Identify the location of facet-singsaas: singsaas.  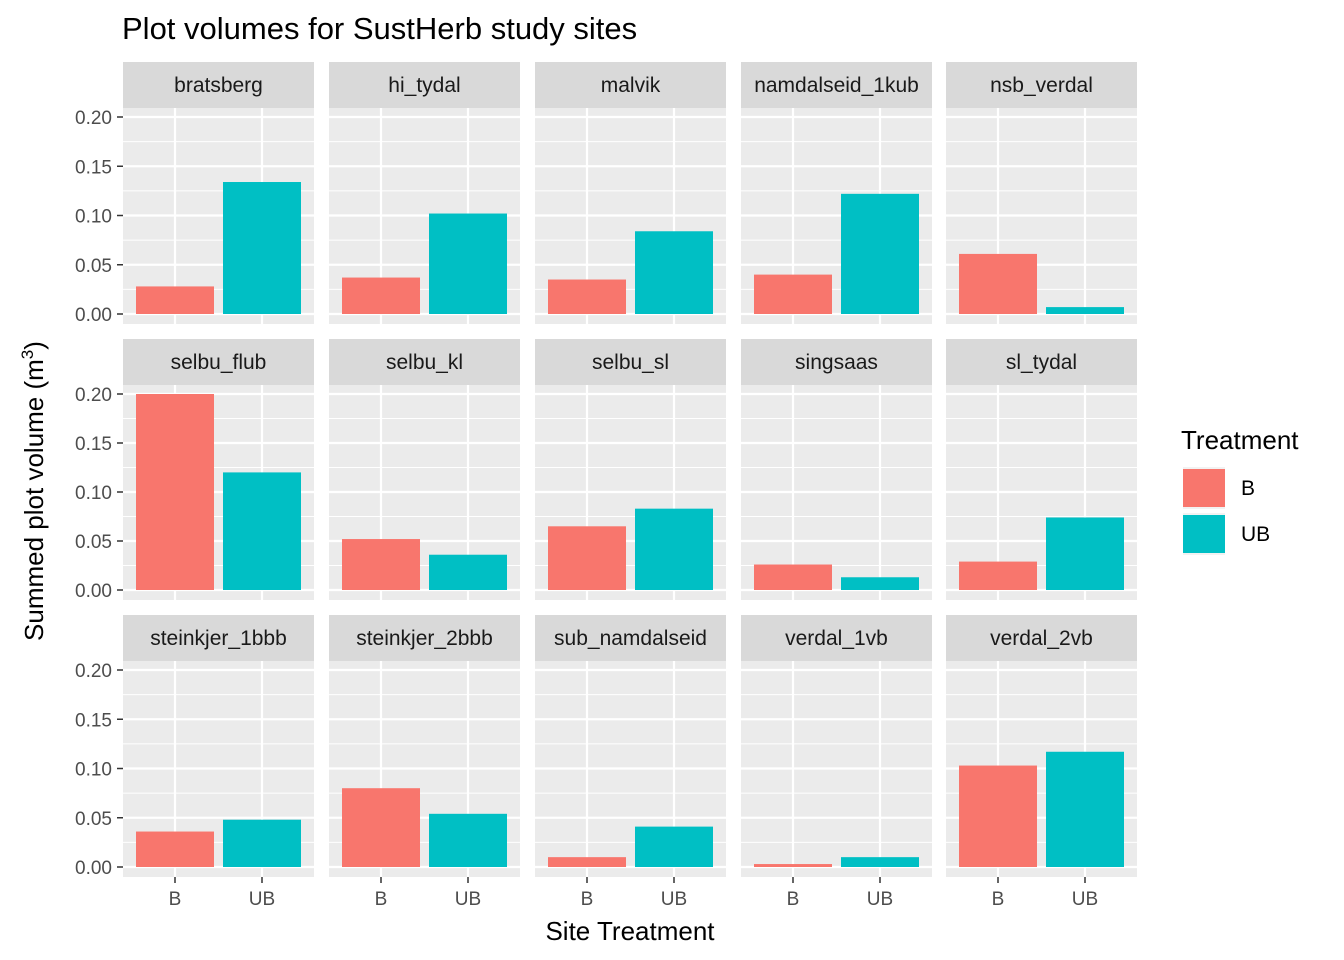
(836, 469).